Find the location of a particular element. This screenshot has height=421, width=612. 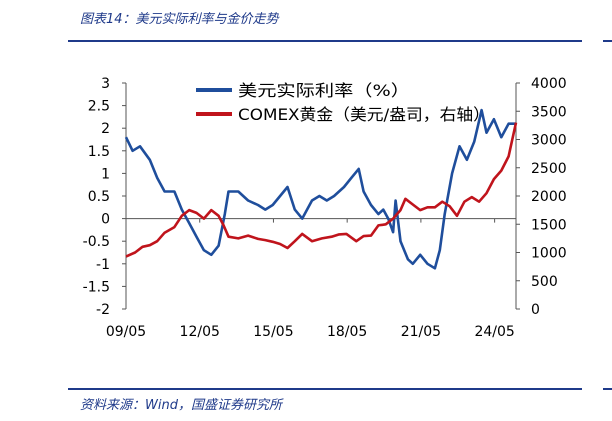

legend-label-2: COMEX黄金（美元/盎司，右轴） is located at coordinates (364, 114).